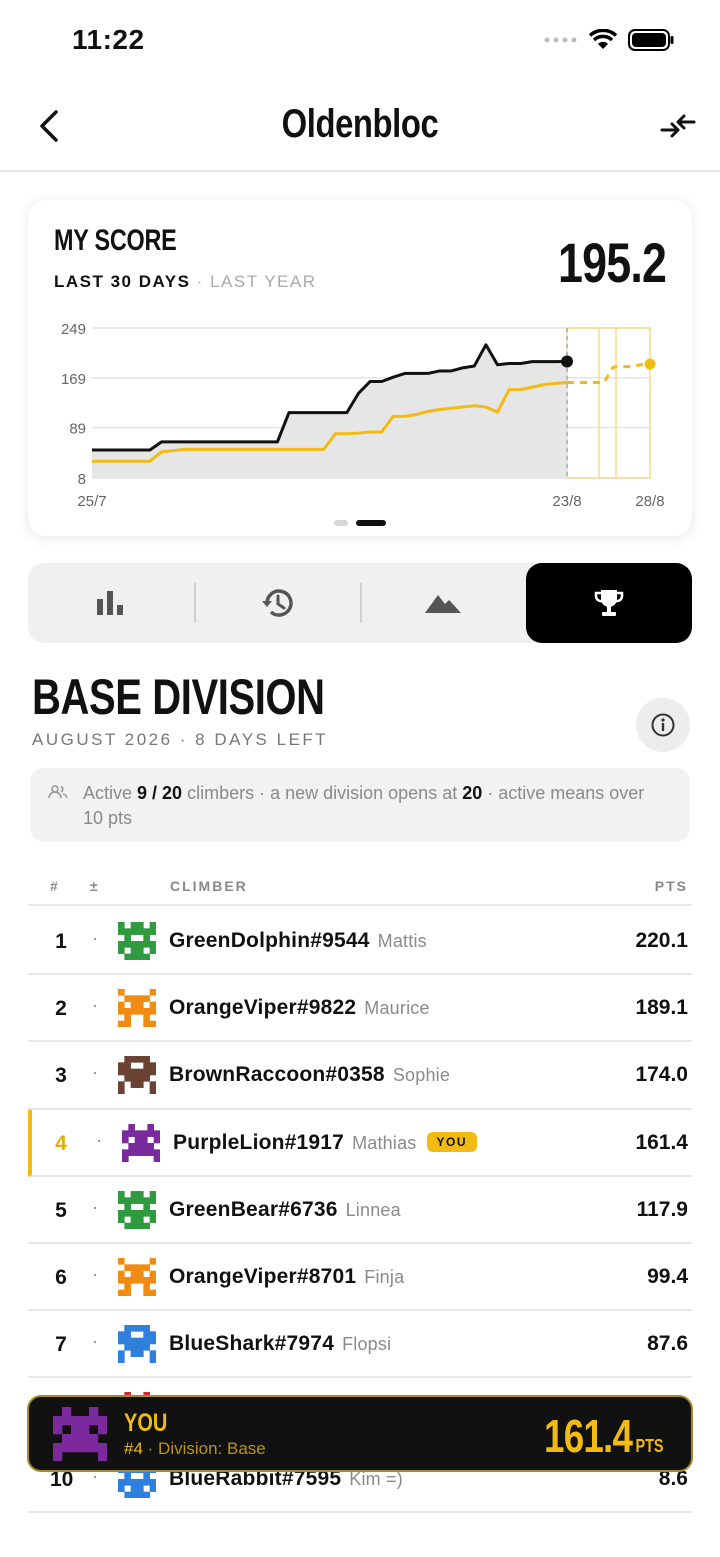 The height and width of the screenshot is (1557, 720). Describe the element at coordinates (649, 1446) in the screenshot. I see `my-points-unit: PTS` at that location.